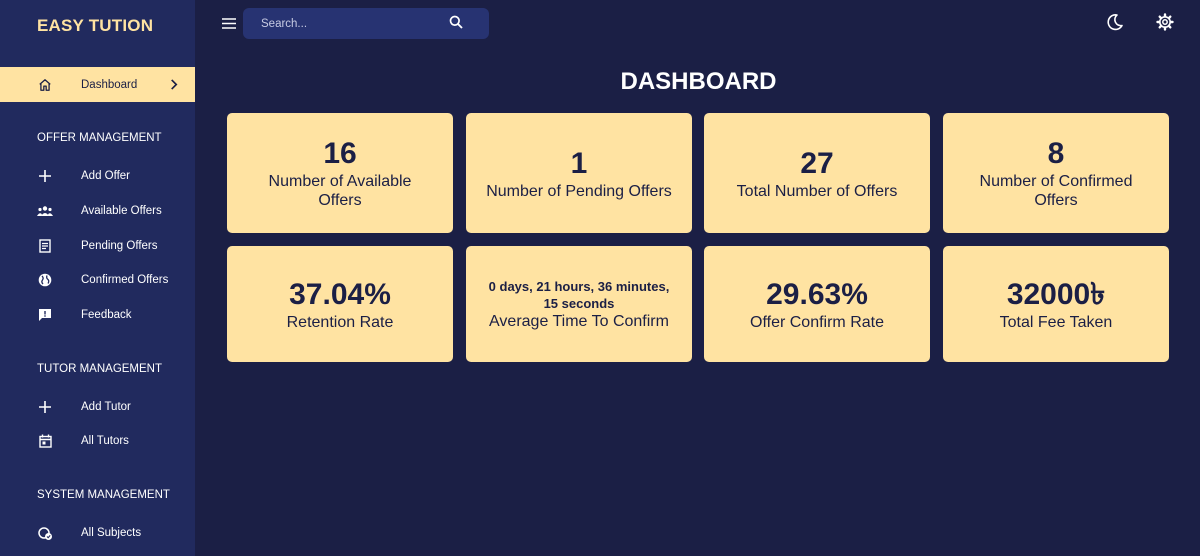  I want to click on stat-value: 29.63%, so click(817, 294).